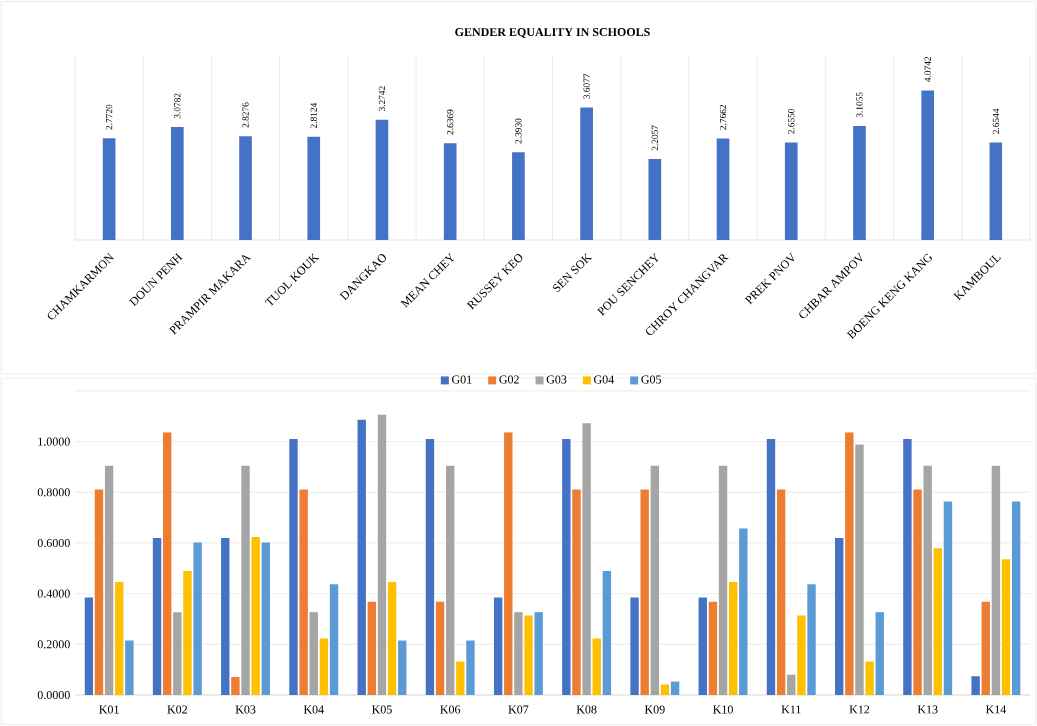 This screenshot has width=1037, height=726. What do you see at coordinates (859, 105) in the screenshot?
I see `data-label: 3.1055` at bounding box center [859, 105].